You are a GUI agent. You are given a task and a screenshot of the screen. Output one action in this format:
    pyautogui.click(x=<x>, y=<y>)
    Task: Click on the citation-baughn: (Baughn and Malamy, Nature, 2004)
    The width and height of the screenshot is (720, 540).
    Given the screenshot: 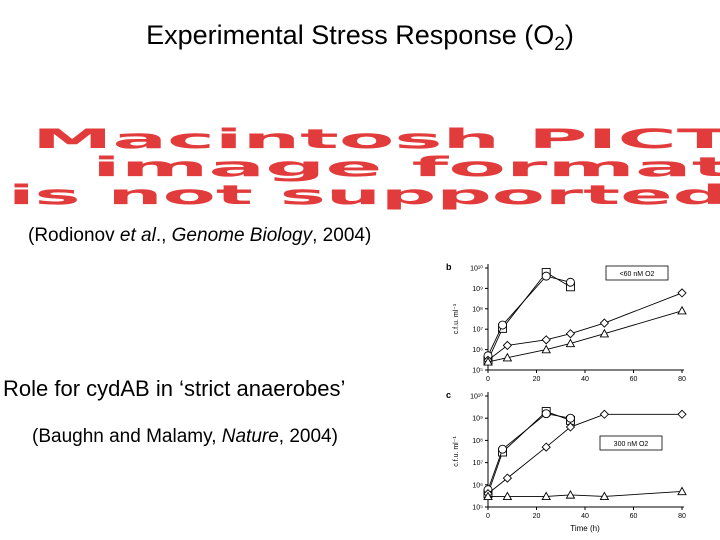 What is the action you would take?
    pyautogui.click(x=185, y=437)
    